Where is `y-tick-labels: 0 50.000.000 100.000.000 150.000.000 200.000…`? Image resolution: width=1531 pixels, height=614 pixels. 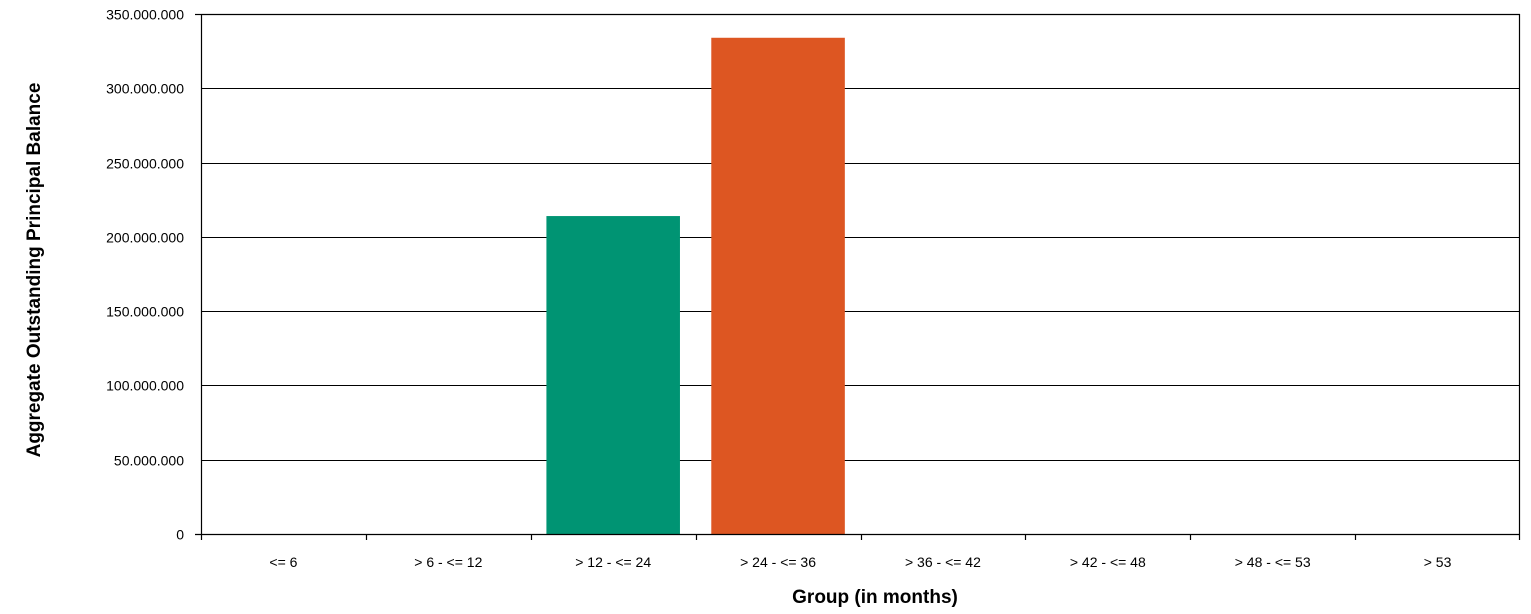 y-tick-labels: 0 50.000.000 100.000.000 150.000.000 200.000… is located at coordinates (145, 275).